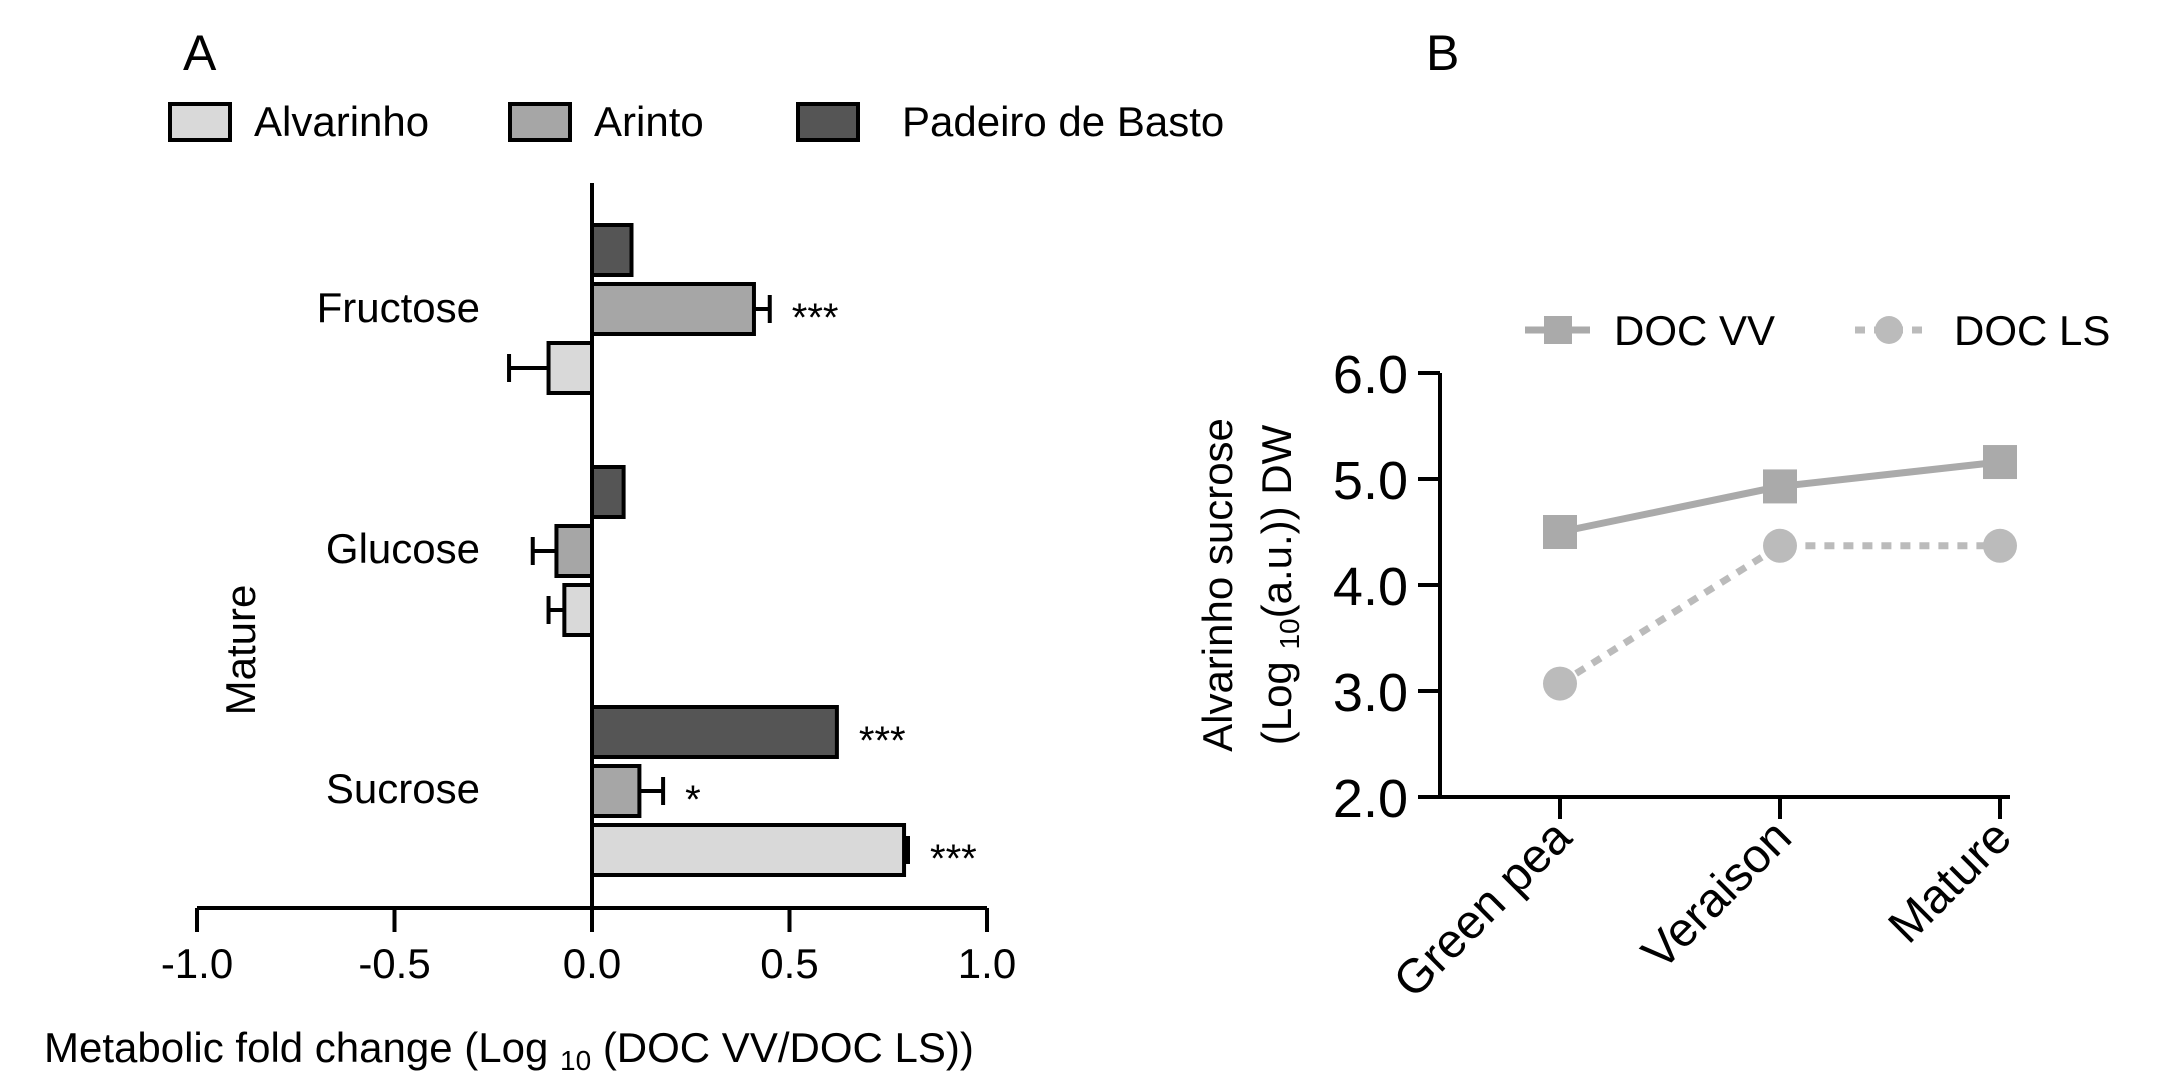 The image size is (2163, 1090). Describe the element at coordinates (578, 610) in the screenshot. I see `bar-alvarinho-glucose` at that location.